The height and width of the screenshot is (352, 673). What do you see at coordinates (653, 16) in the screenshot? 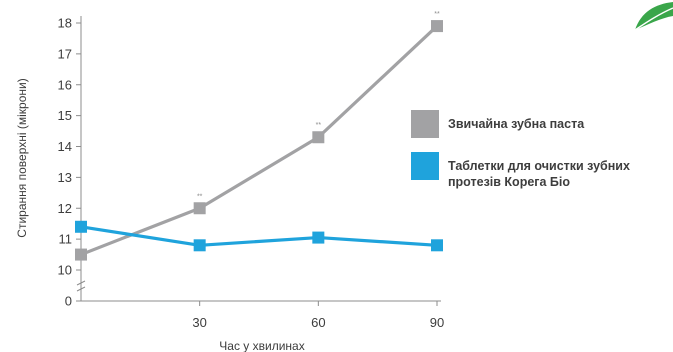
I see `leaf-logo-icon` at bounding box center [653, 16].